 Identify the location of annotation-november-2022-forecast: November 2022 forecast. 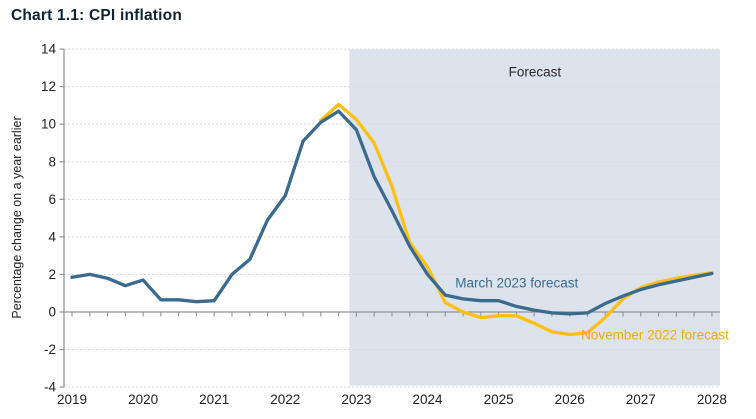
(655, 334).